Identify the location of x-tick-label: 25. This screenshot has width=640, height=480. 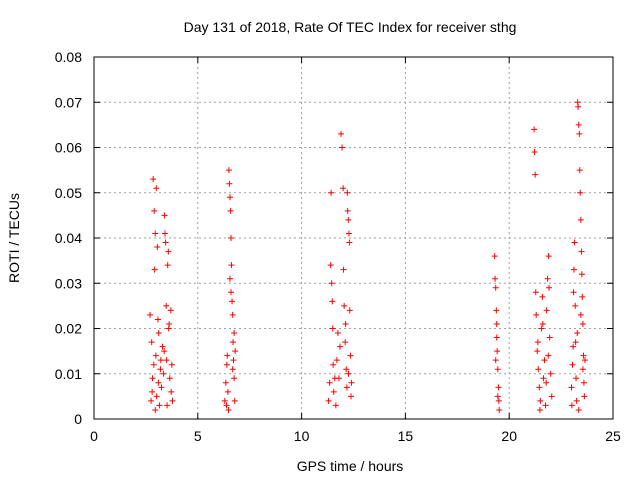
(613, 436).